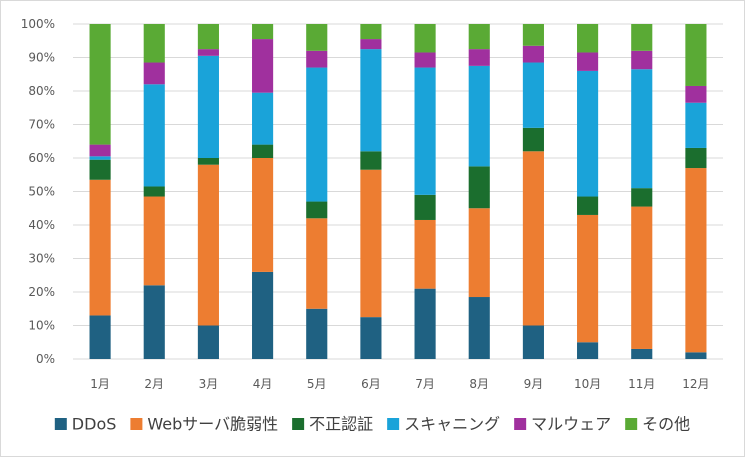 The height and width of the screenshot is (457, 745). What do you see at coordinates (41, 158) in the screenshot?
I see `y-tick-label: 60%` at bounding box center [41, 158].